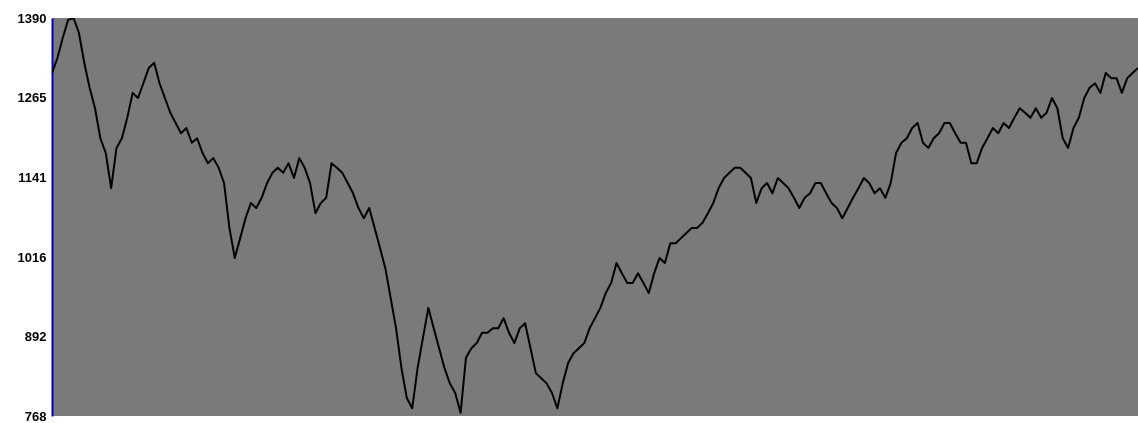 The image size is (1138, 423). I want to click on y-tick-label: 1390, so click(32, 18).